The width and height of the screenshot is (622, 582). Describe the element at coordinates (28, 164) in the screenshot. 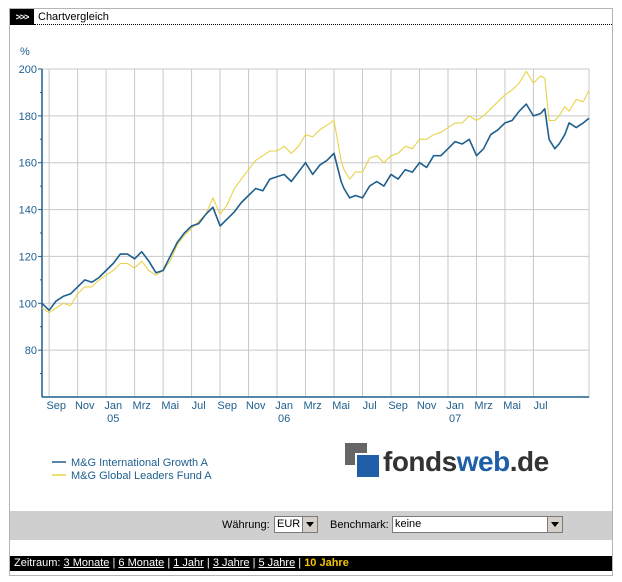

I see `y-tick-label: 160` at that location.